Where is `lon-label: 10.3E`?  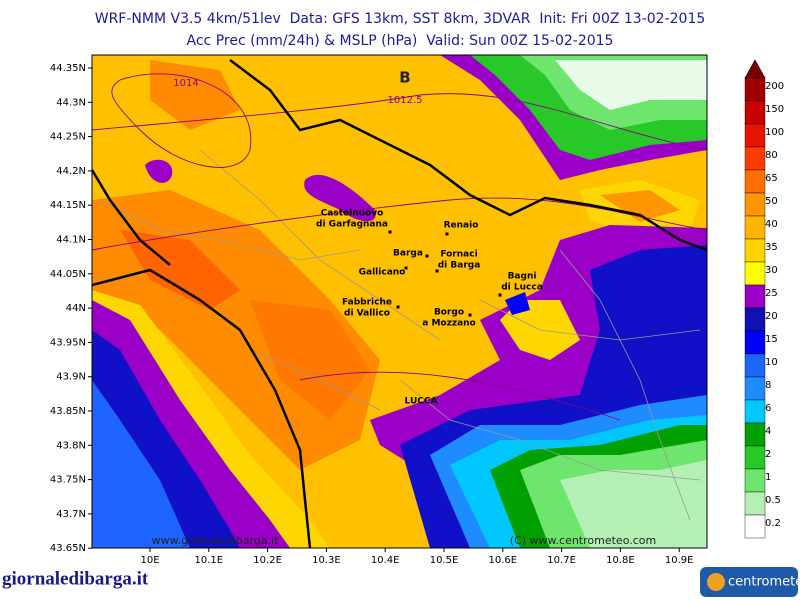 lon-label: 10.3E is located at coordinates (326, 560).